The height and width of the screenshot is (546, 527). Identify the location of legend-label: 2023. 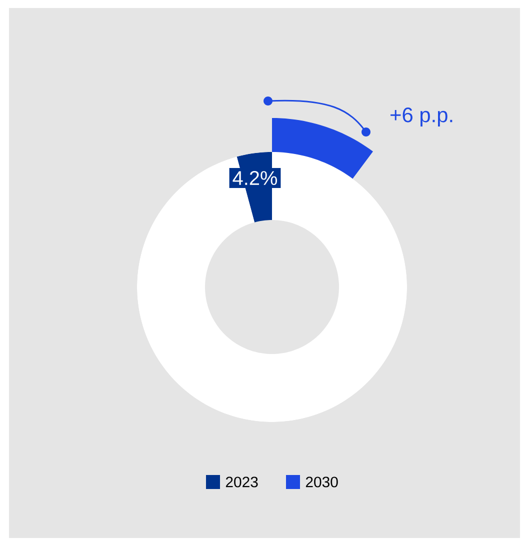
(242, 482).